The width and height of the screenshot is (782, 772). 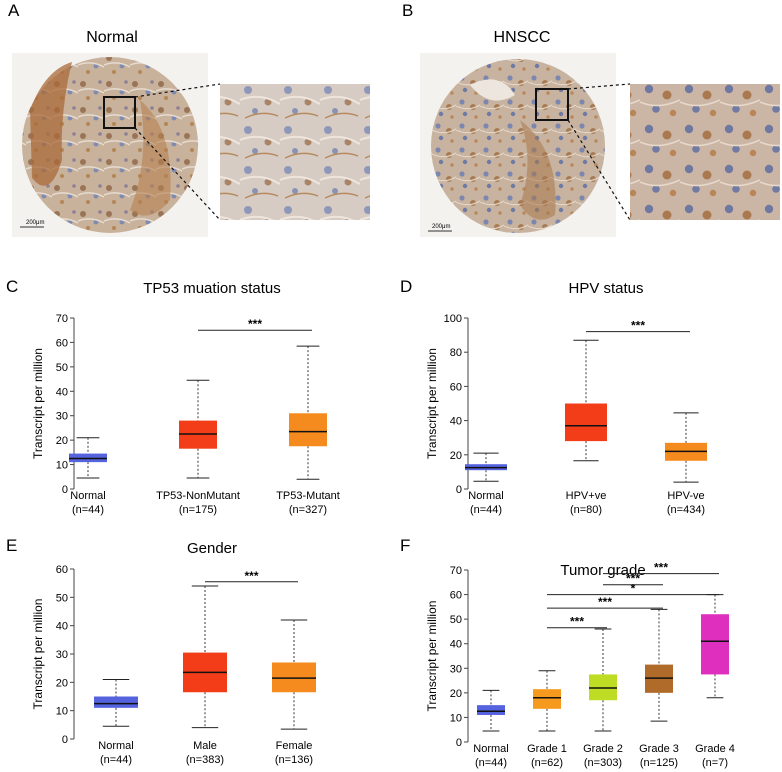 I want to click on x-category-label: Grade 2, so click(x=603, y=749).